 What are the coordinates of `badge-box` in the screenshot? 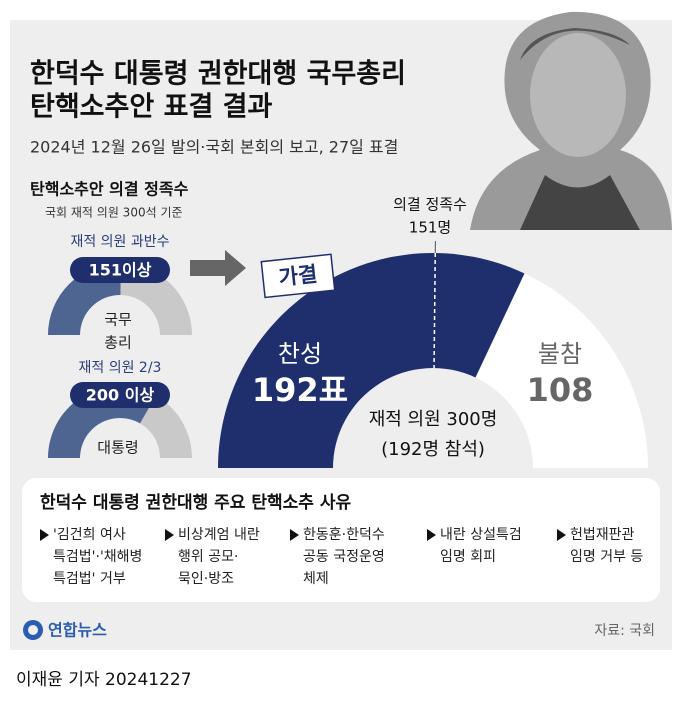 It's located at (298, 276).